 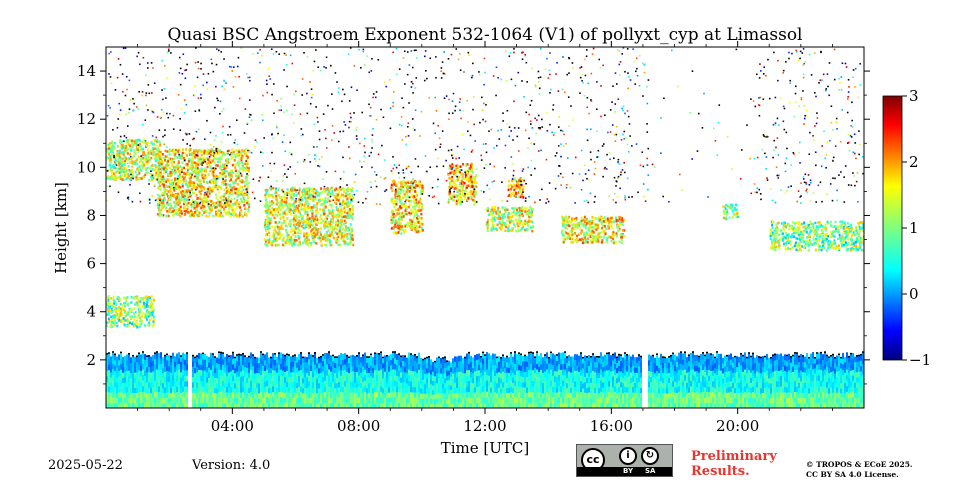 I want to click on sa-icon: ↻, so click(x=650, y=456).